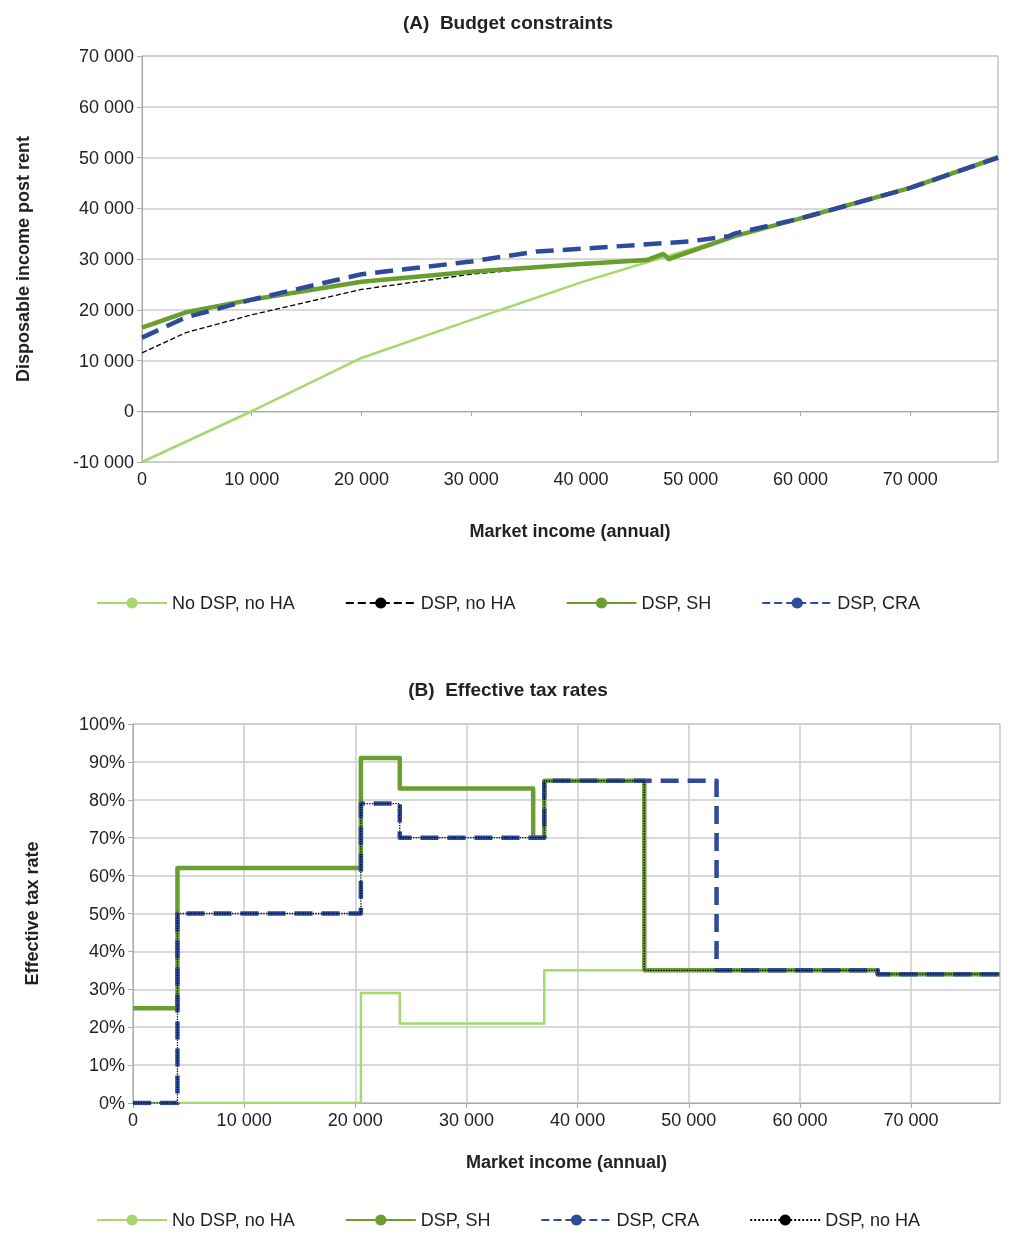 The width and height of the screenshot is (1016, 1234). Describe the element at coordinates (106, 989) in the screenshot. I see `y-tick-label: 30%` at that location.